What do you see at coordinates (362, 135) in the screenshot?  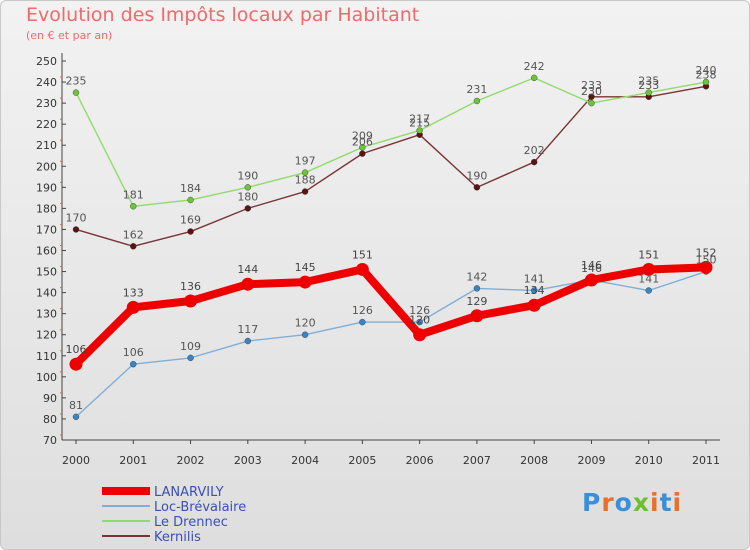 I see `data-label: 209` at bounding box center [362, 135].